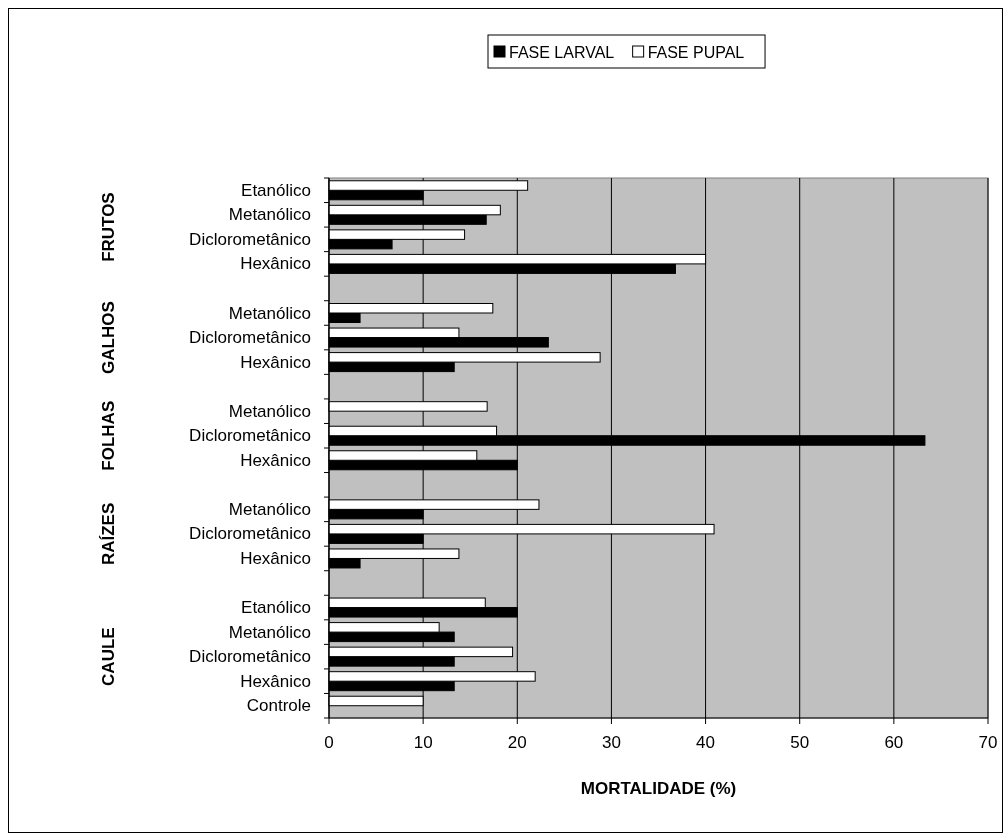  I want to click on x-axis-title: MORTALIDADE (%), so click(658, 788).